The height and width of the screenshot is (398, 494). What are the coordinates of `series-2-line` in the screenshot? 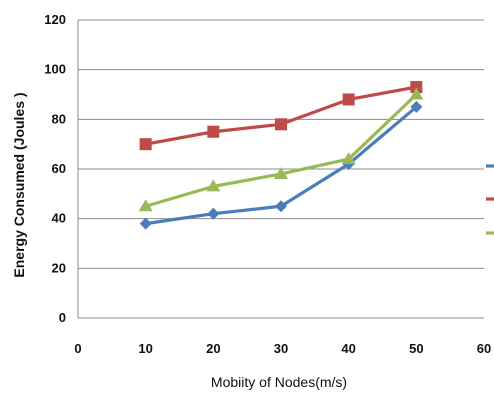 It's located at (281, 115).